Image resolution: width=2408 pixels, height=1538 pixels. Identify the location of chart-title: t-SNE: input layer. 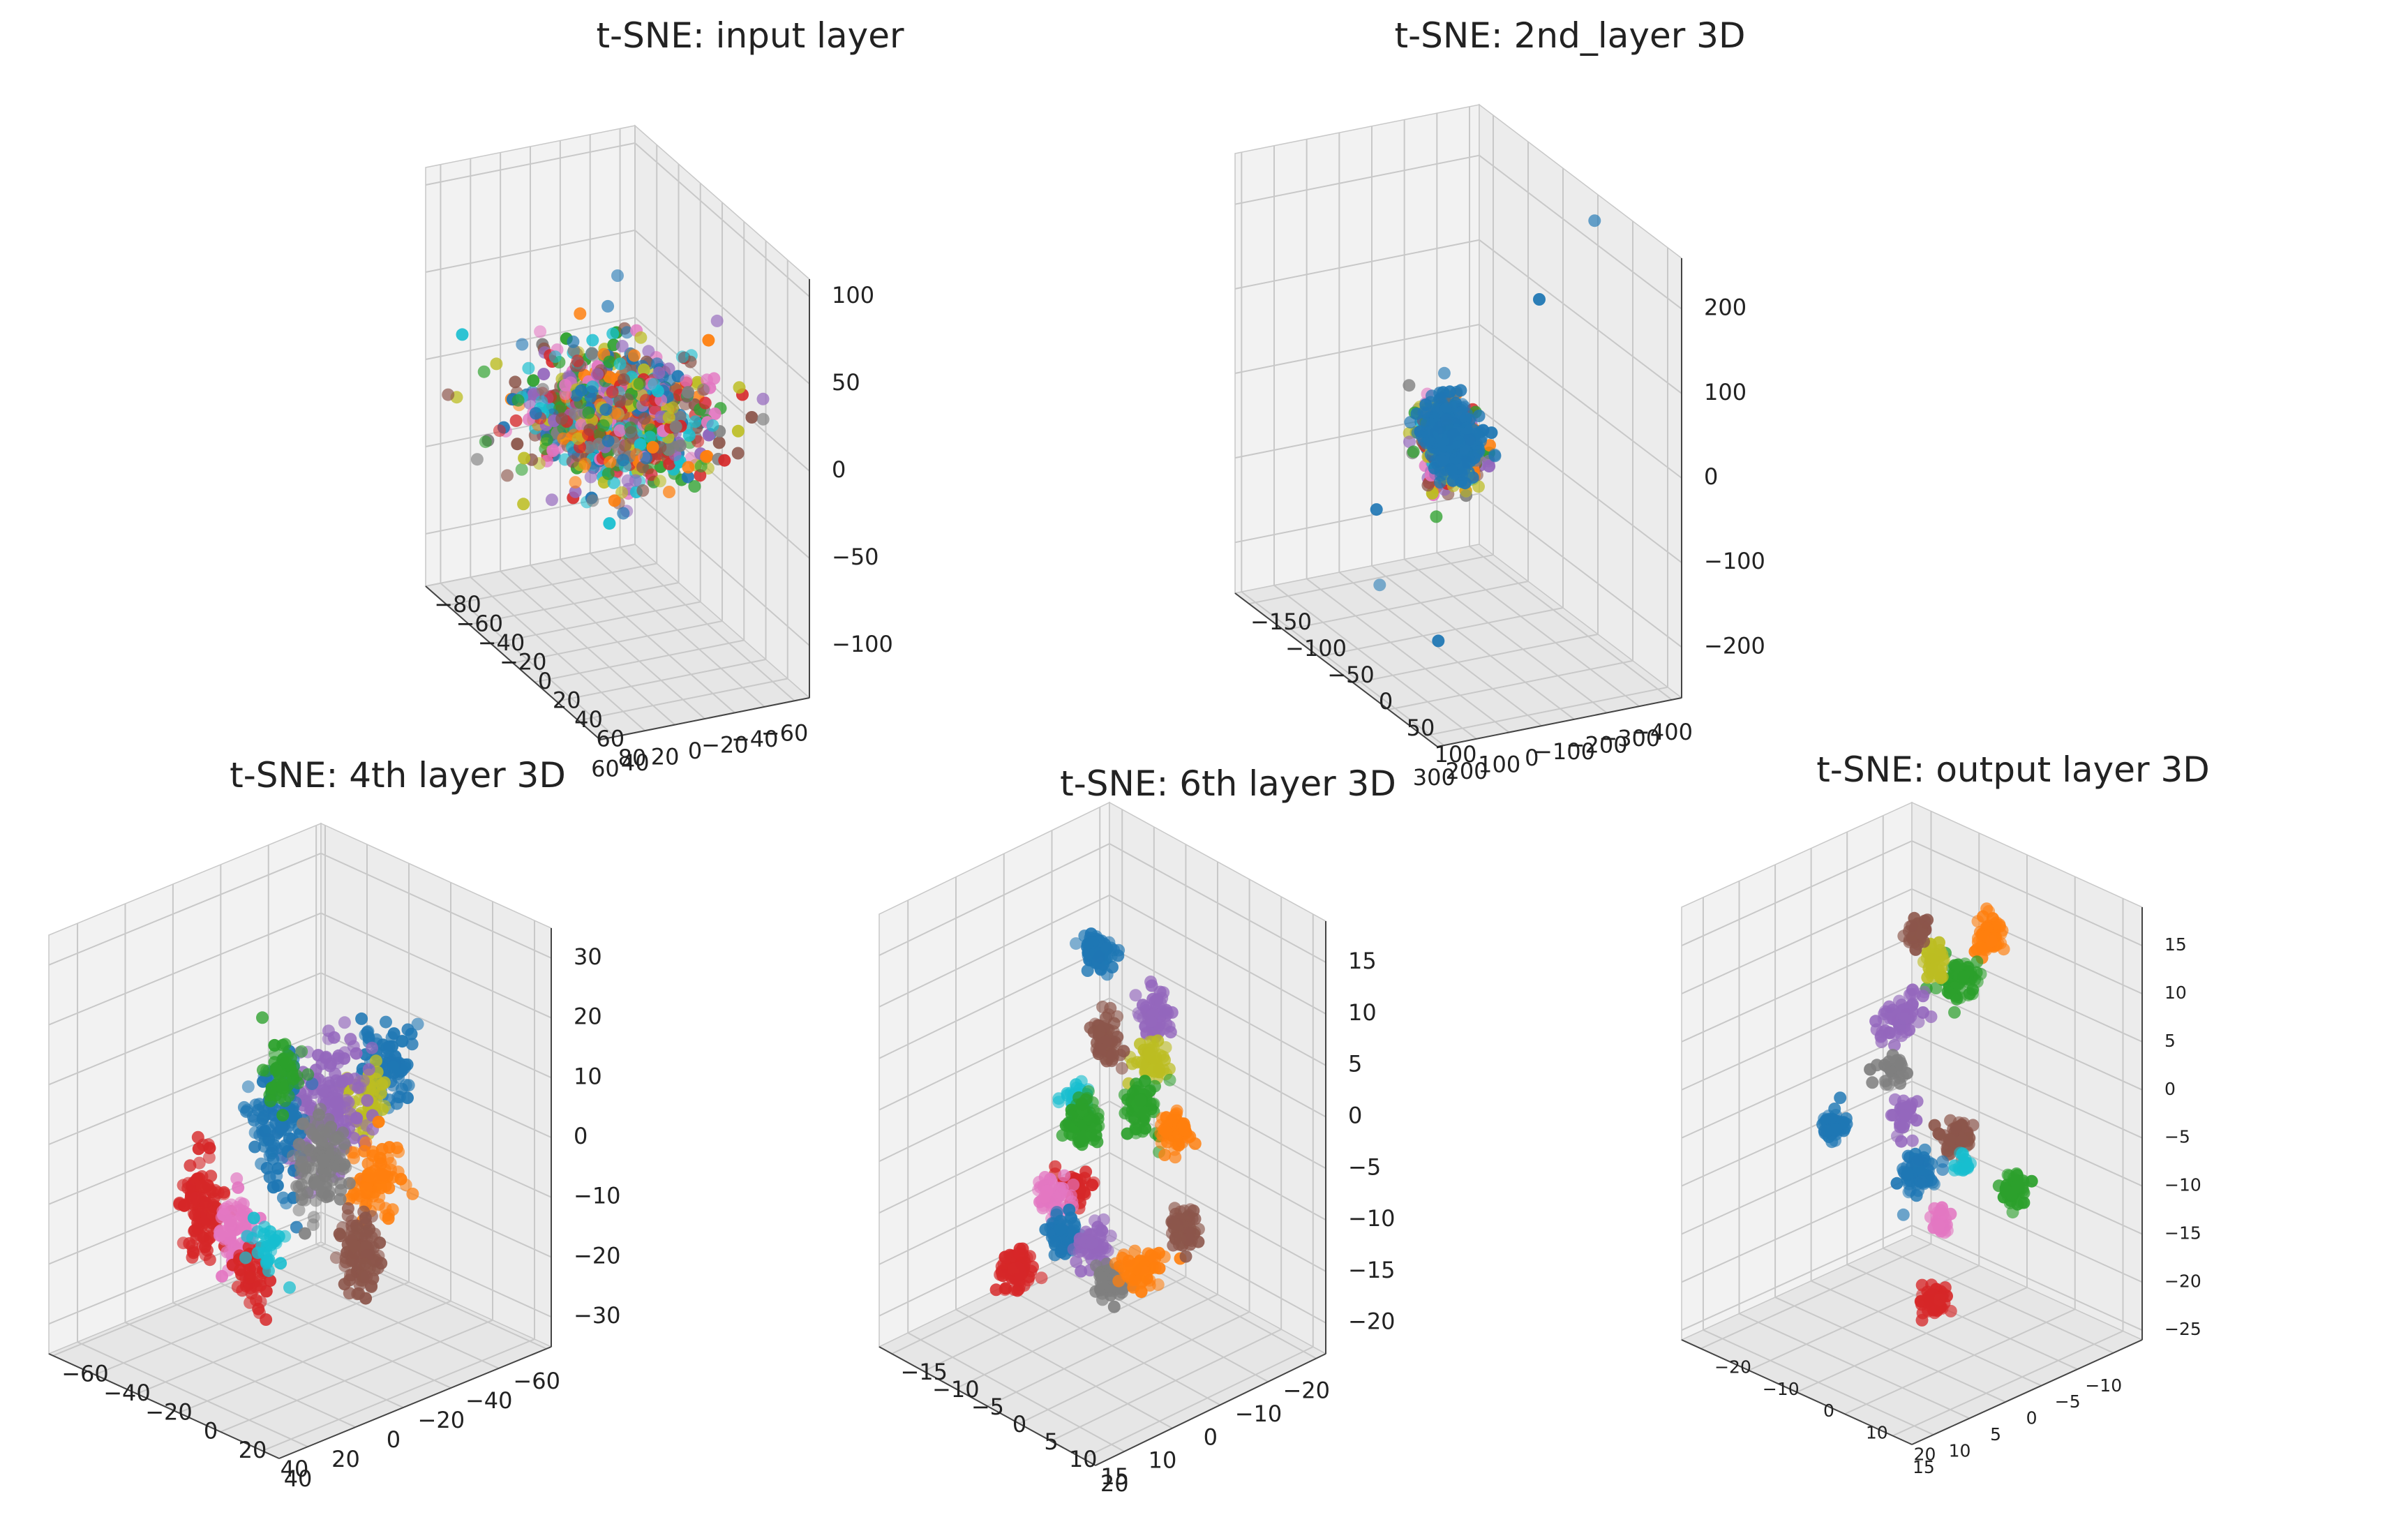
(750, 35).